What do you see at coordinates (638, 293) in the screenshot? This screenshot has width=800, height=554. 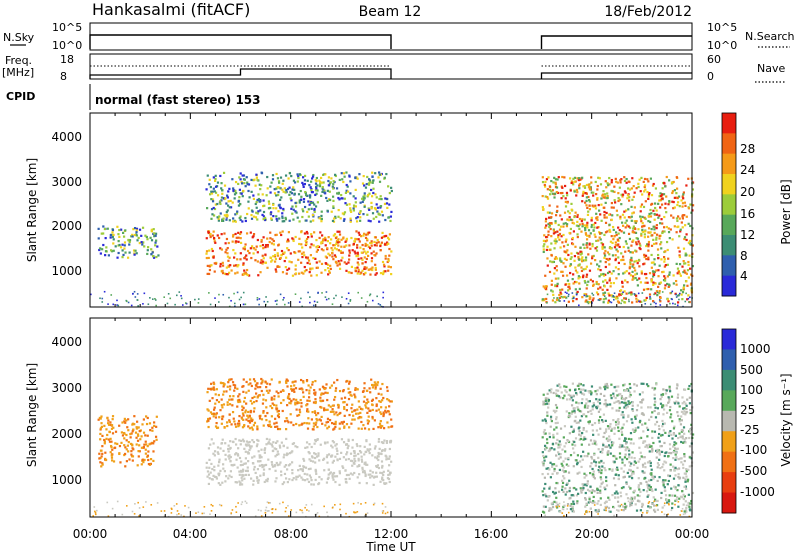 I see `near-range-cell` at bounding box center [638, 293].